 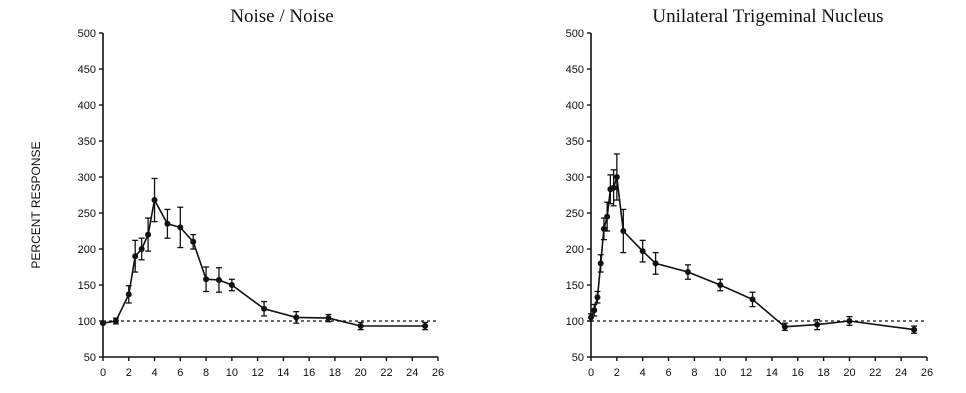 What do you see at coordinates (36, 204) in the screenshot?
I see `y-axis-label: PERCENT RESPONSE` at bounding box center [36, 204].